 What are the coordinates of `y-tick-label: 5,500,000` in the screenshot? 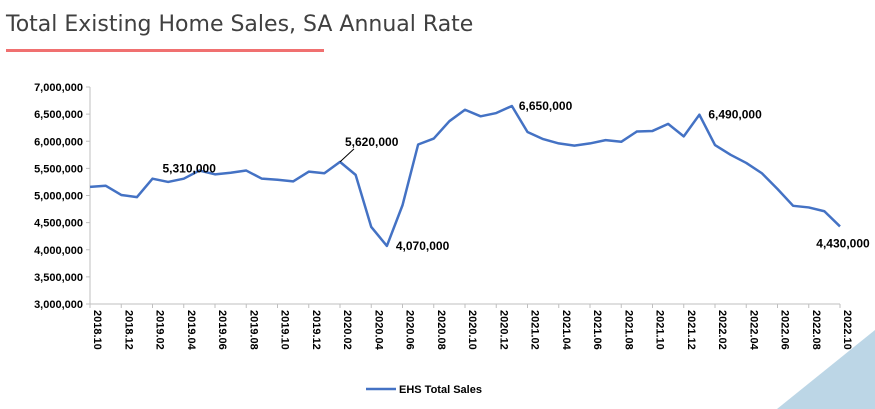 It's located at (58, 169).